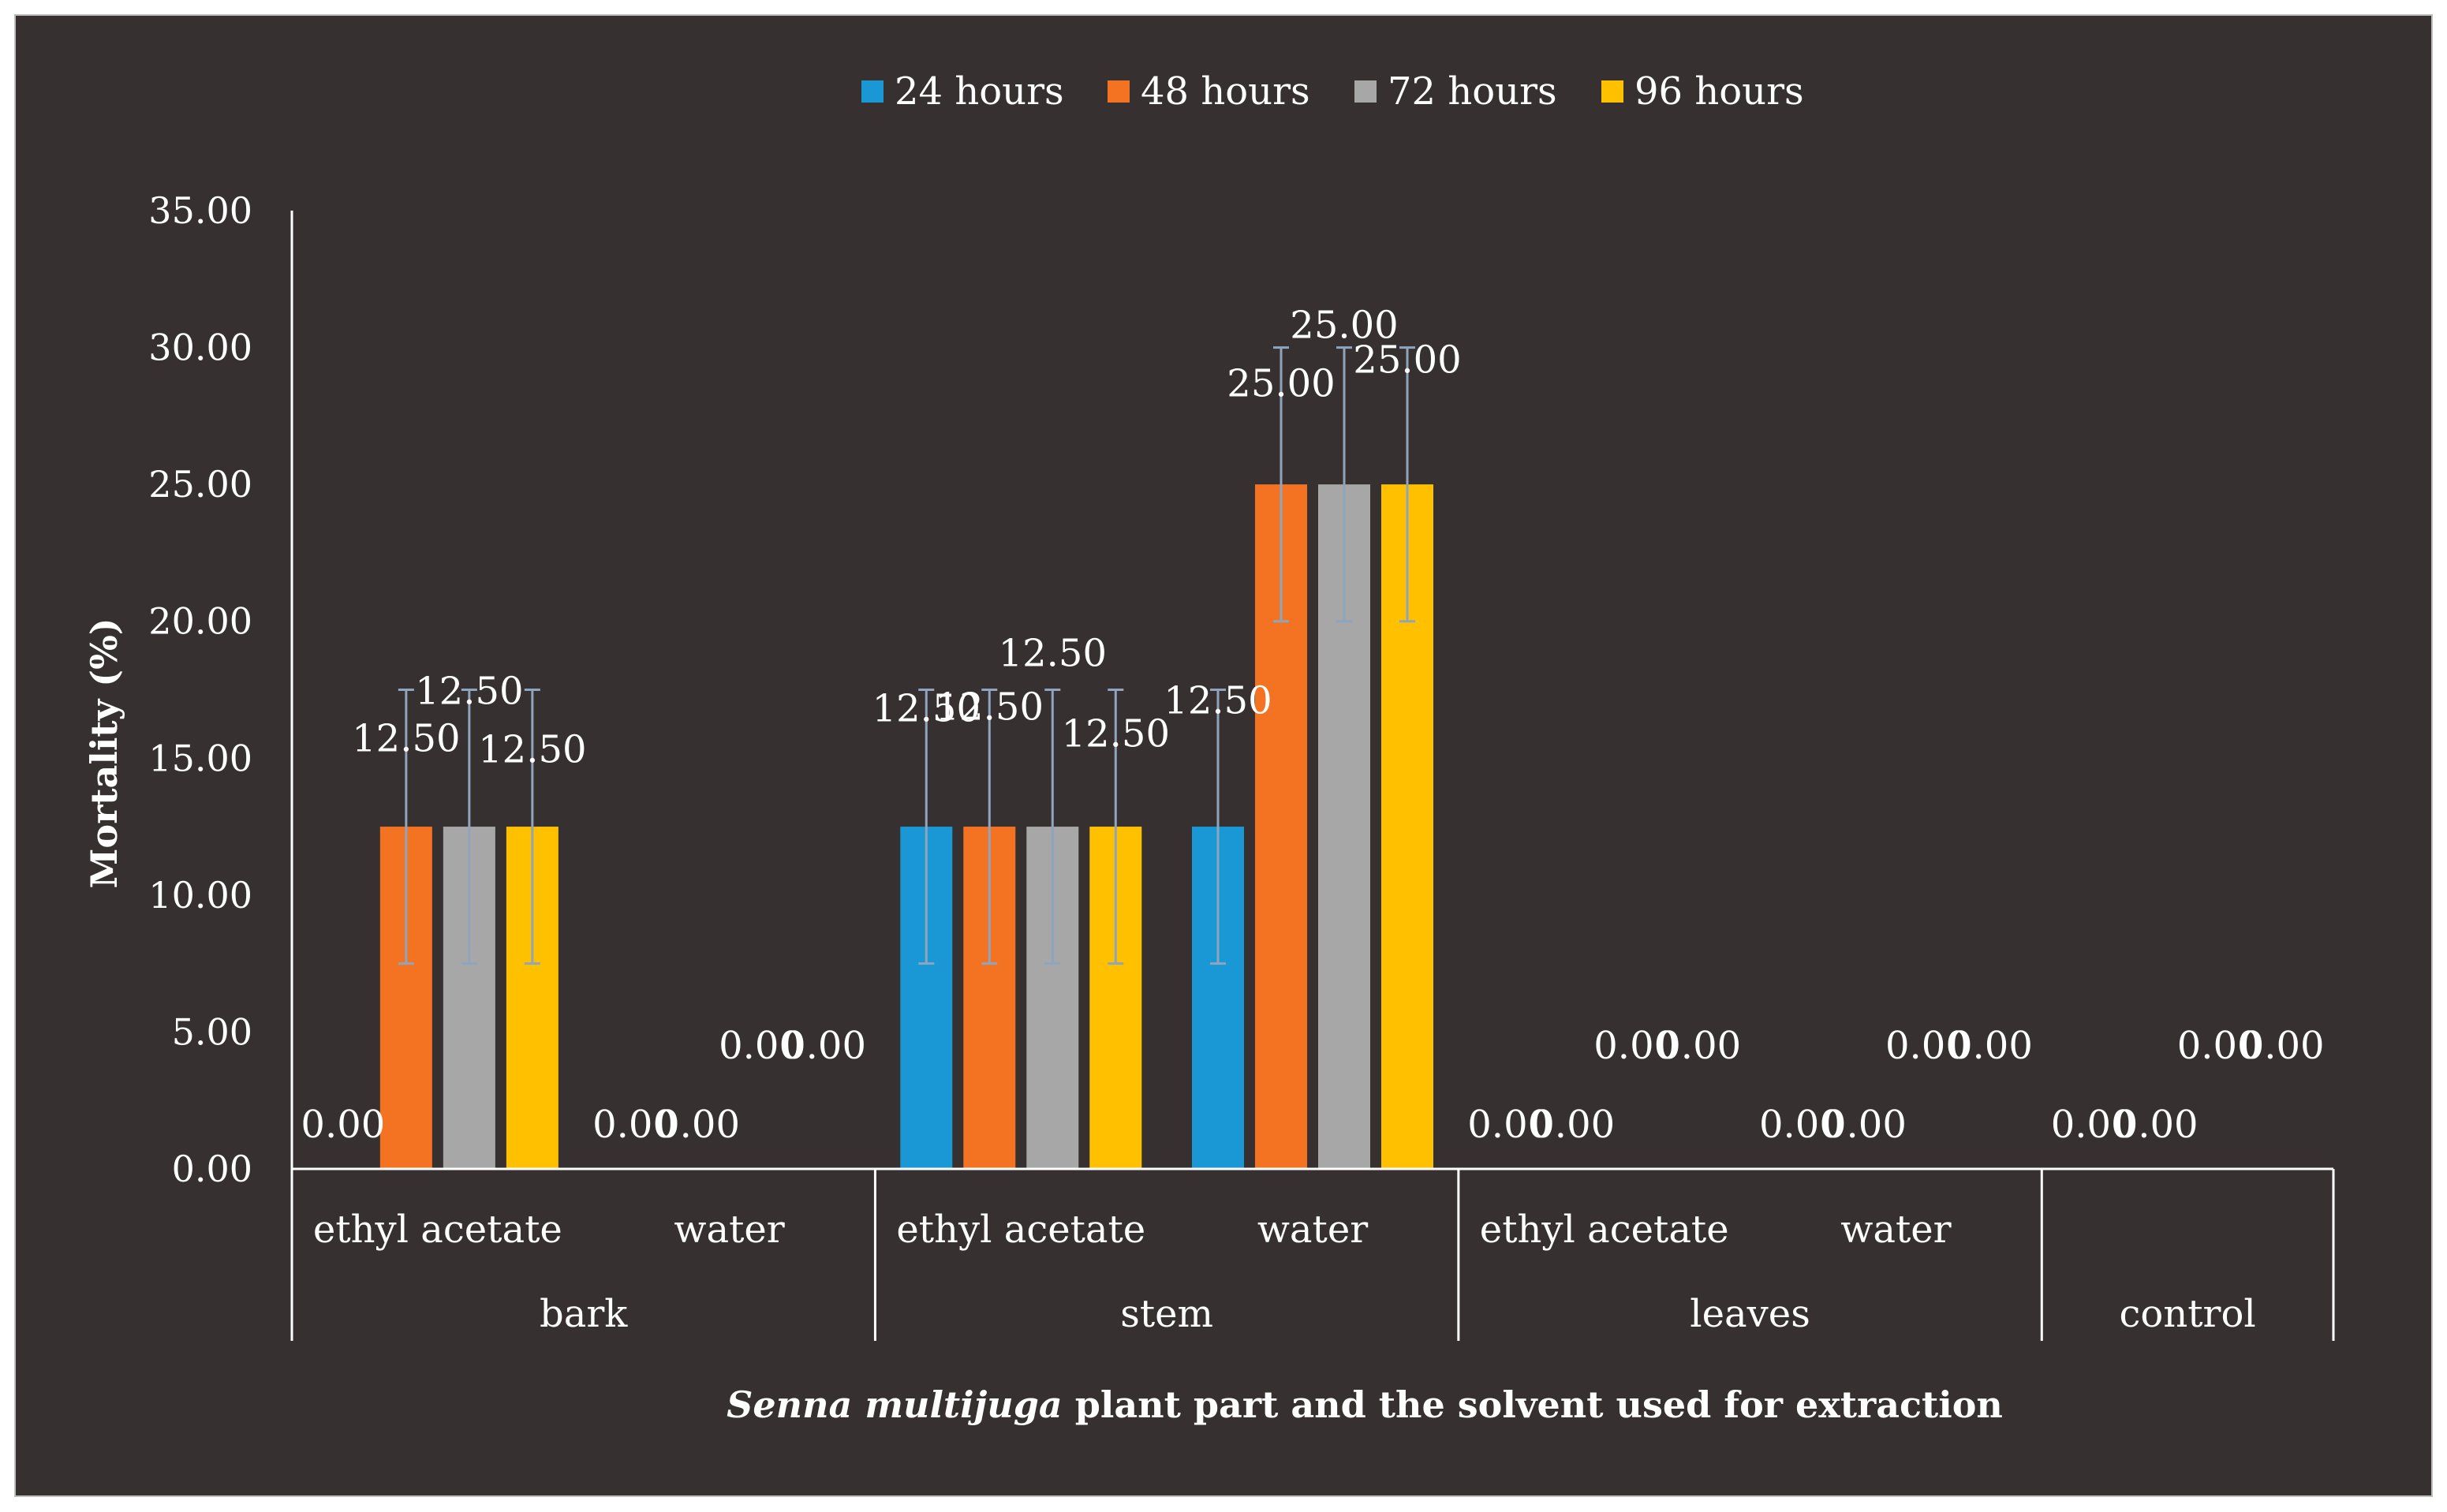  I want to click on group-label-leaves: leaves, so click(1750, 1314).